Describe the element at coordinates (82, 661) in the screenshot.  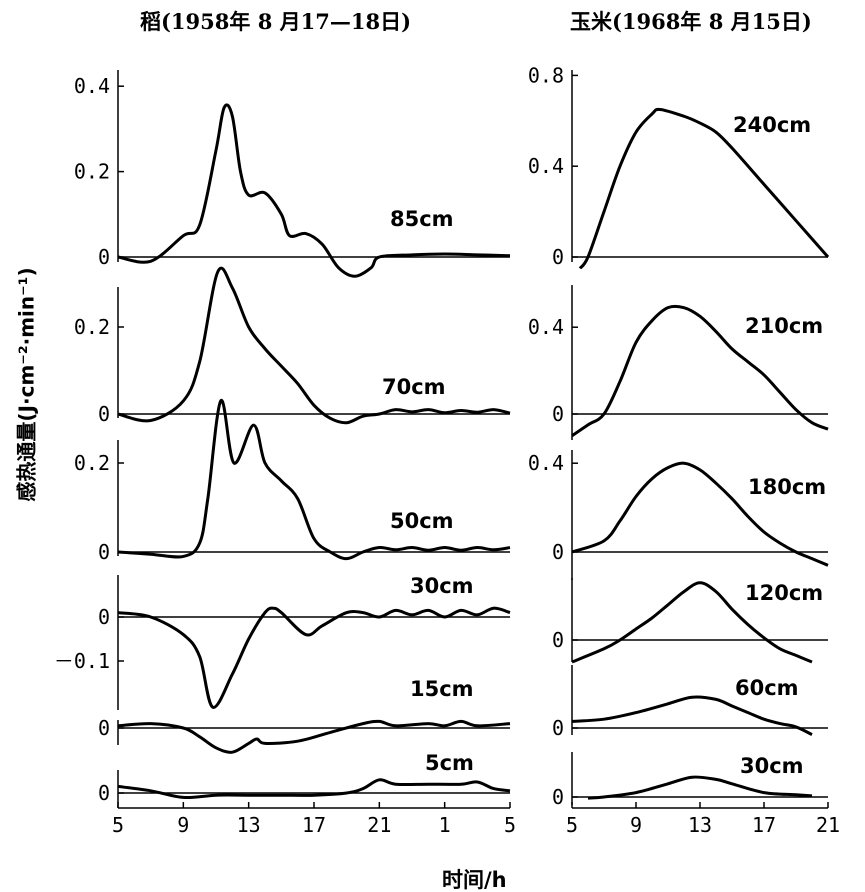
I see `y-tick-label: －0.1` at that location.